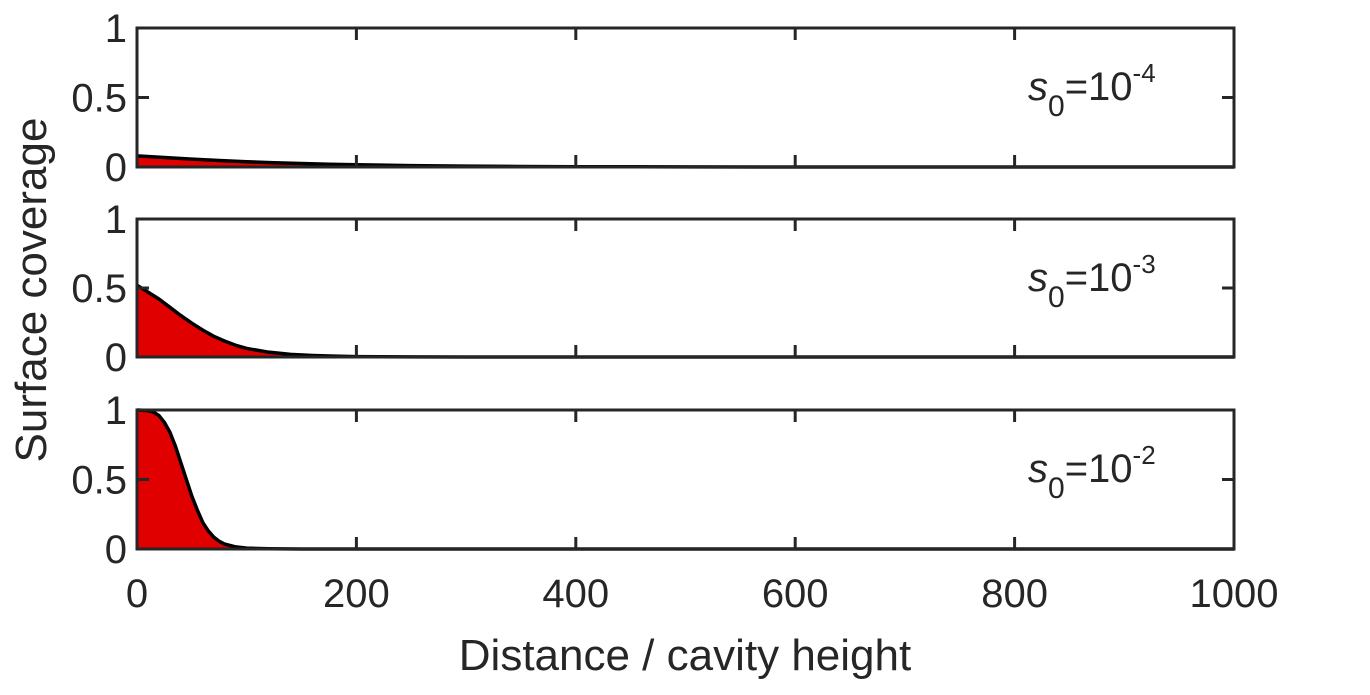  I want to click on x-tick-label: 800, so click(1014, 594).